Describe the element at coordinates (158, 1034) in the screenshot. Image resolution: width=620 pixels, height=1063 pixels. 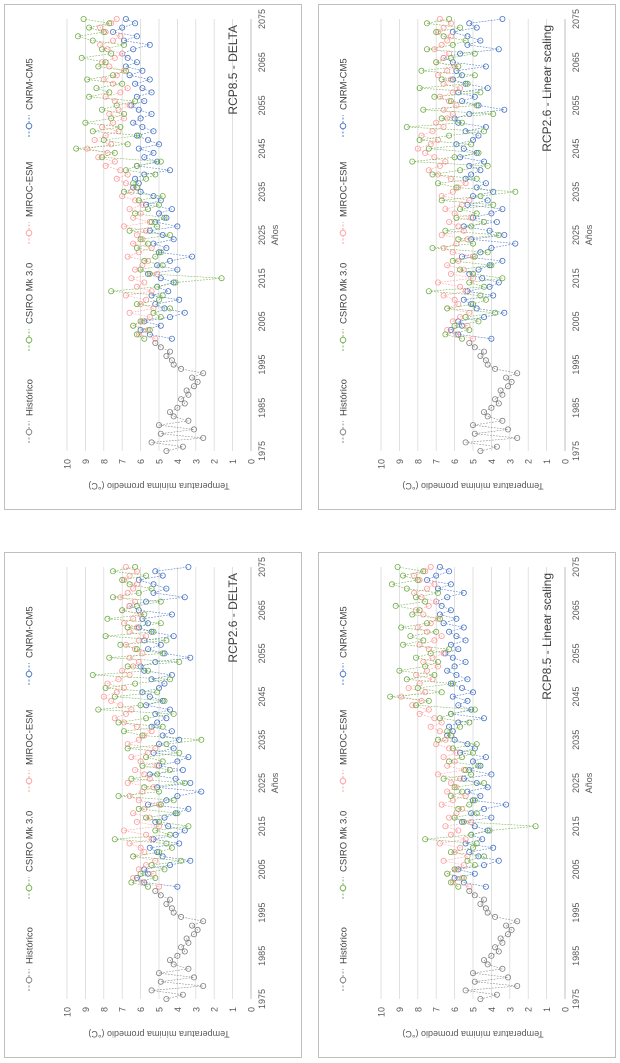
I see `y-axis-title: Temperatura mínima promedio (°C)` at that location.